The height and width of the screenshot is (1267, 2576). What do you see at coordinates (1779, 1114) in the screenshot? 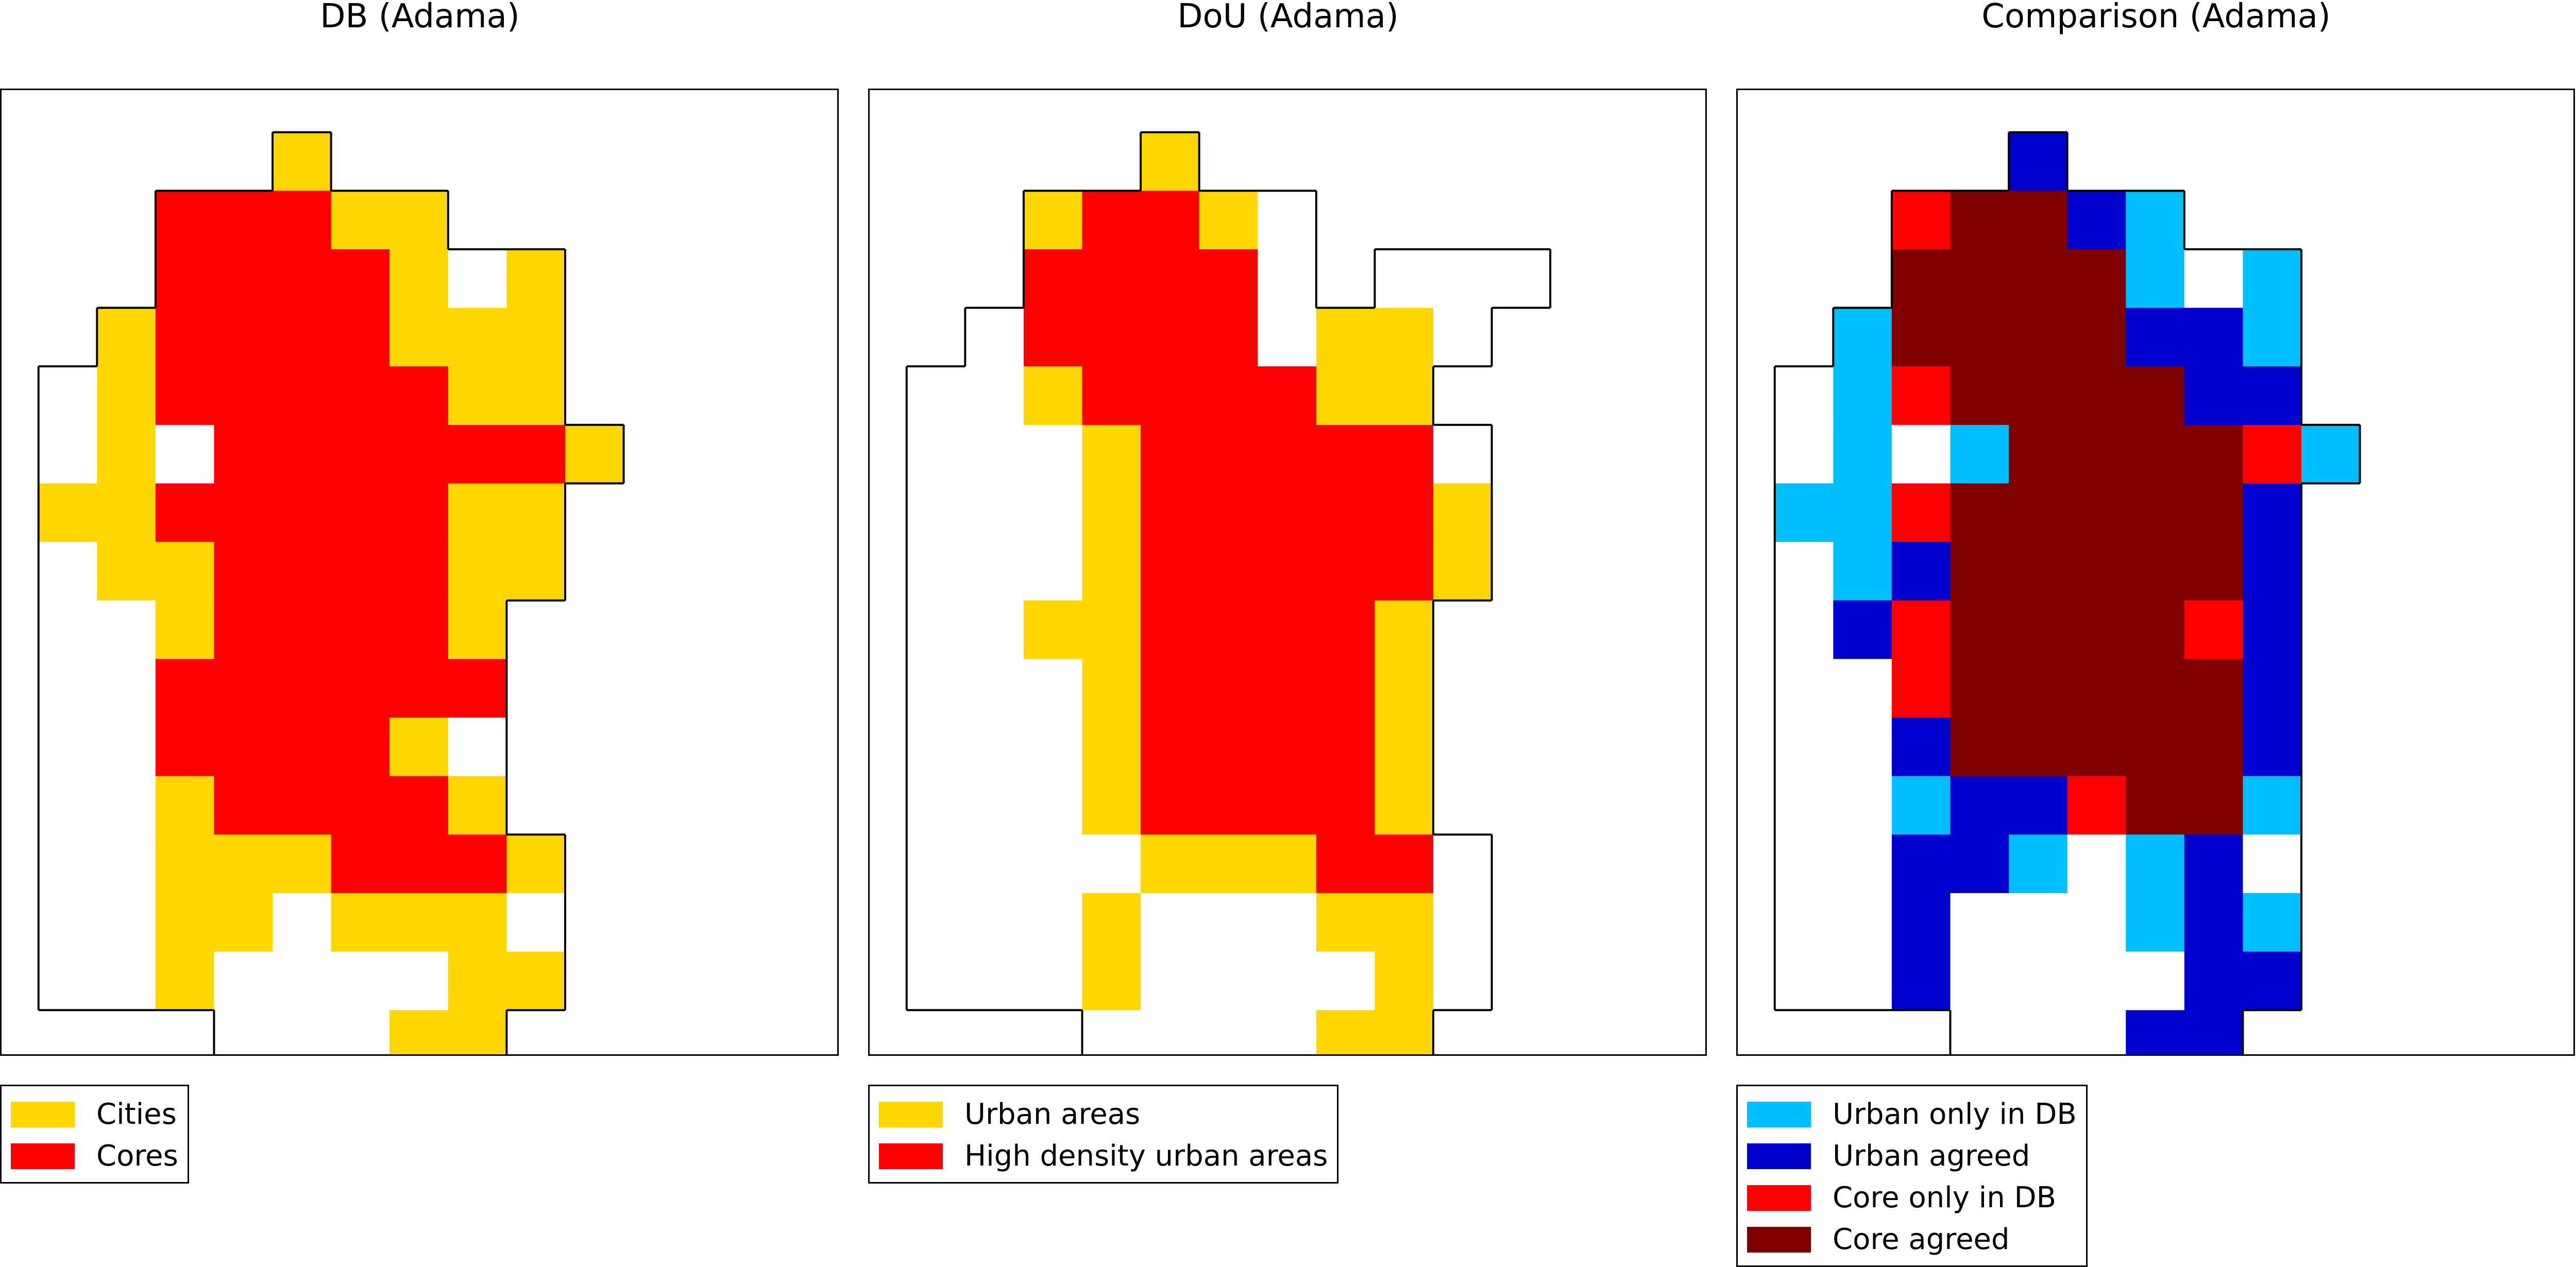
I see `legend-swatch-urban-only-db` at bounding box center [1779, 1114].